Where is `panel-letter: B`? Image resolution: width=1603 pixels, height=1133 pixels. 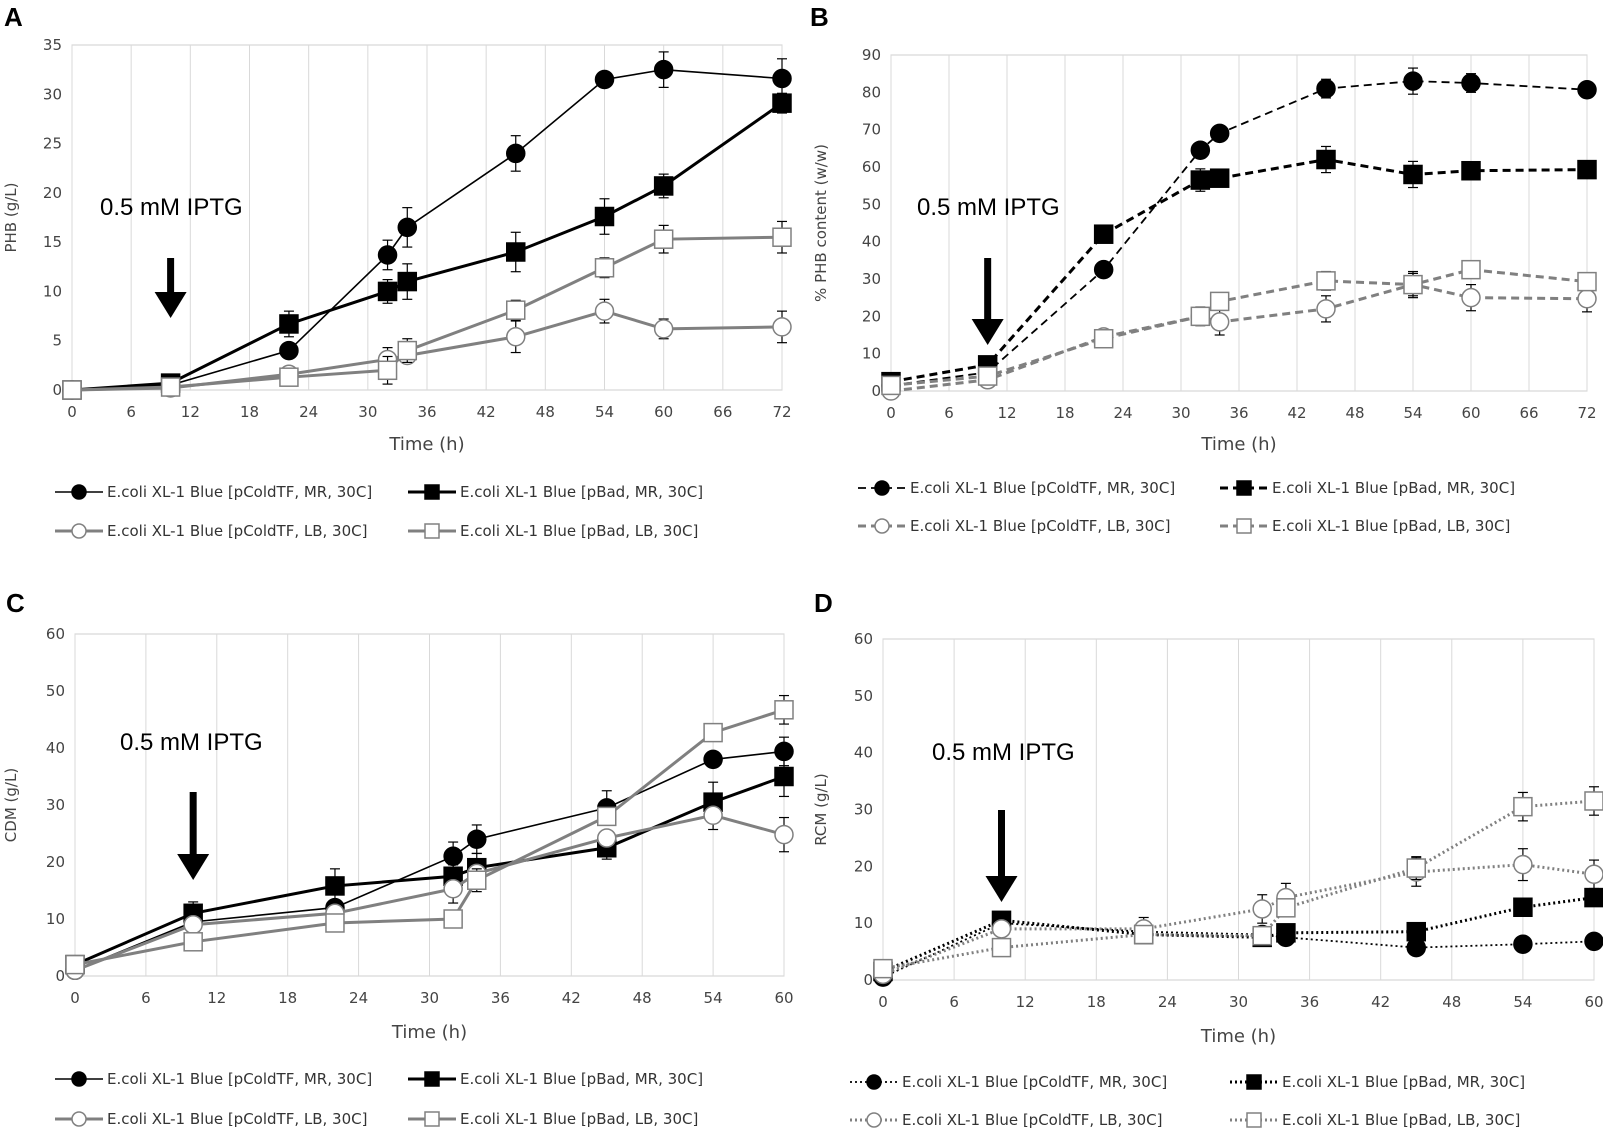
panel-letter: B is located at coordinates (819, 17).